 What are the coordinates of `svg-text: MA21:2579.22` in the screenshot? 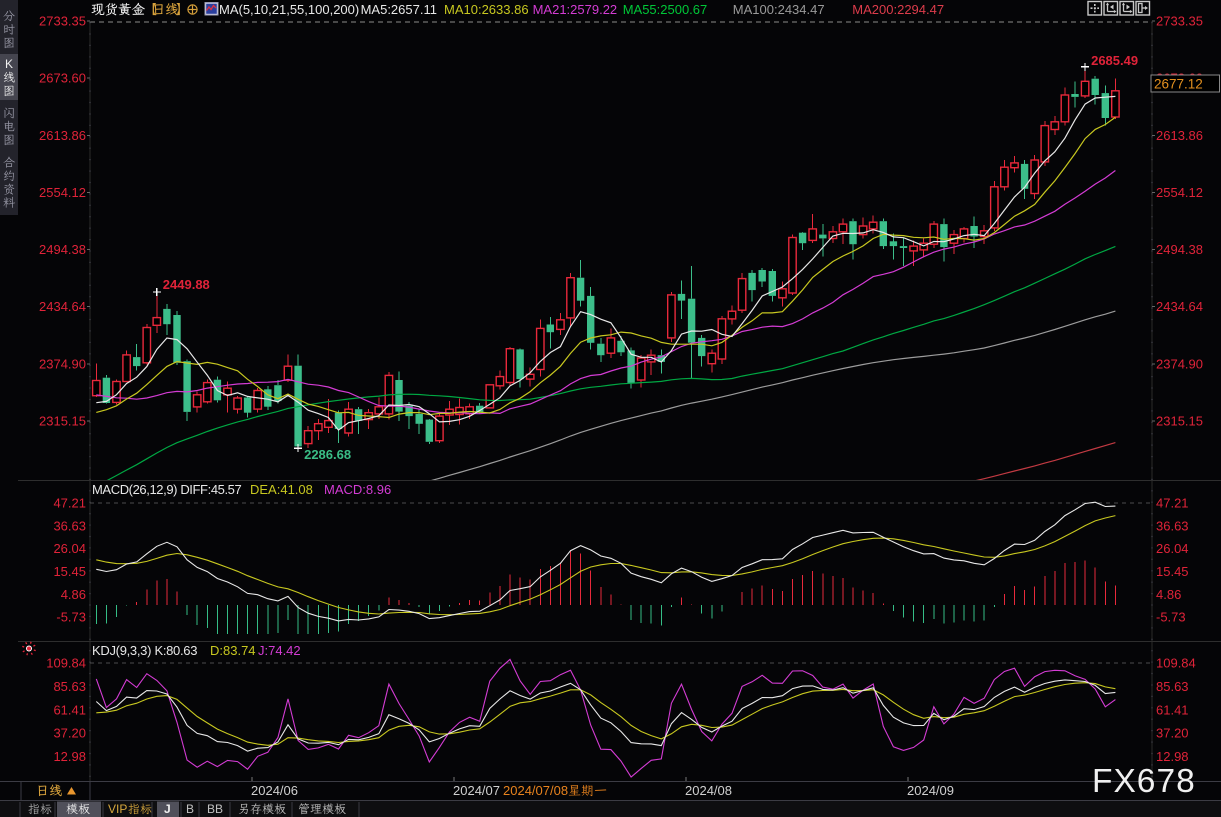 It's located at (575, 9).